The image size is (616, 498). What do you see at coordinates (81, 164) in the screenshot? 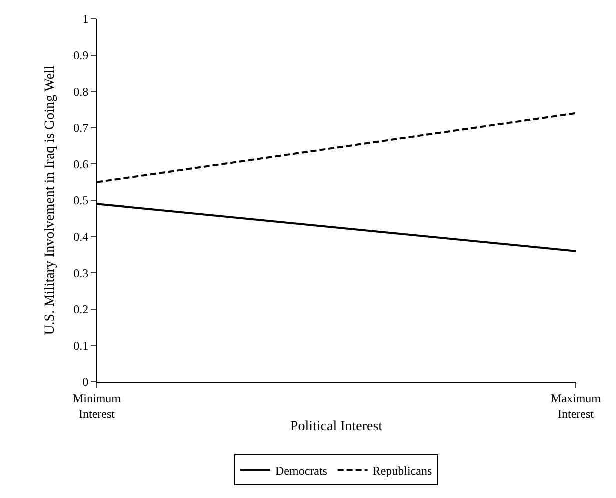
I see `y-tick-label: 0.6` at bounding box center [81, 164].